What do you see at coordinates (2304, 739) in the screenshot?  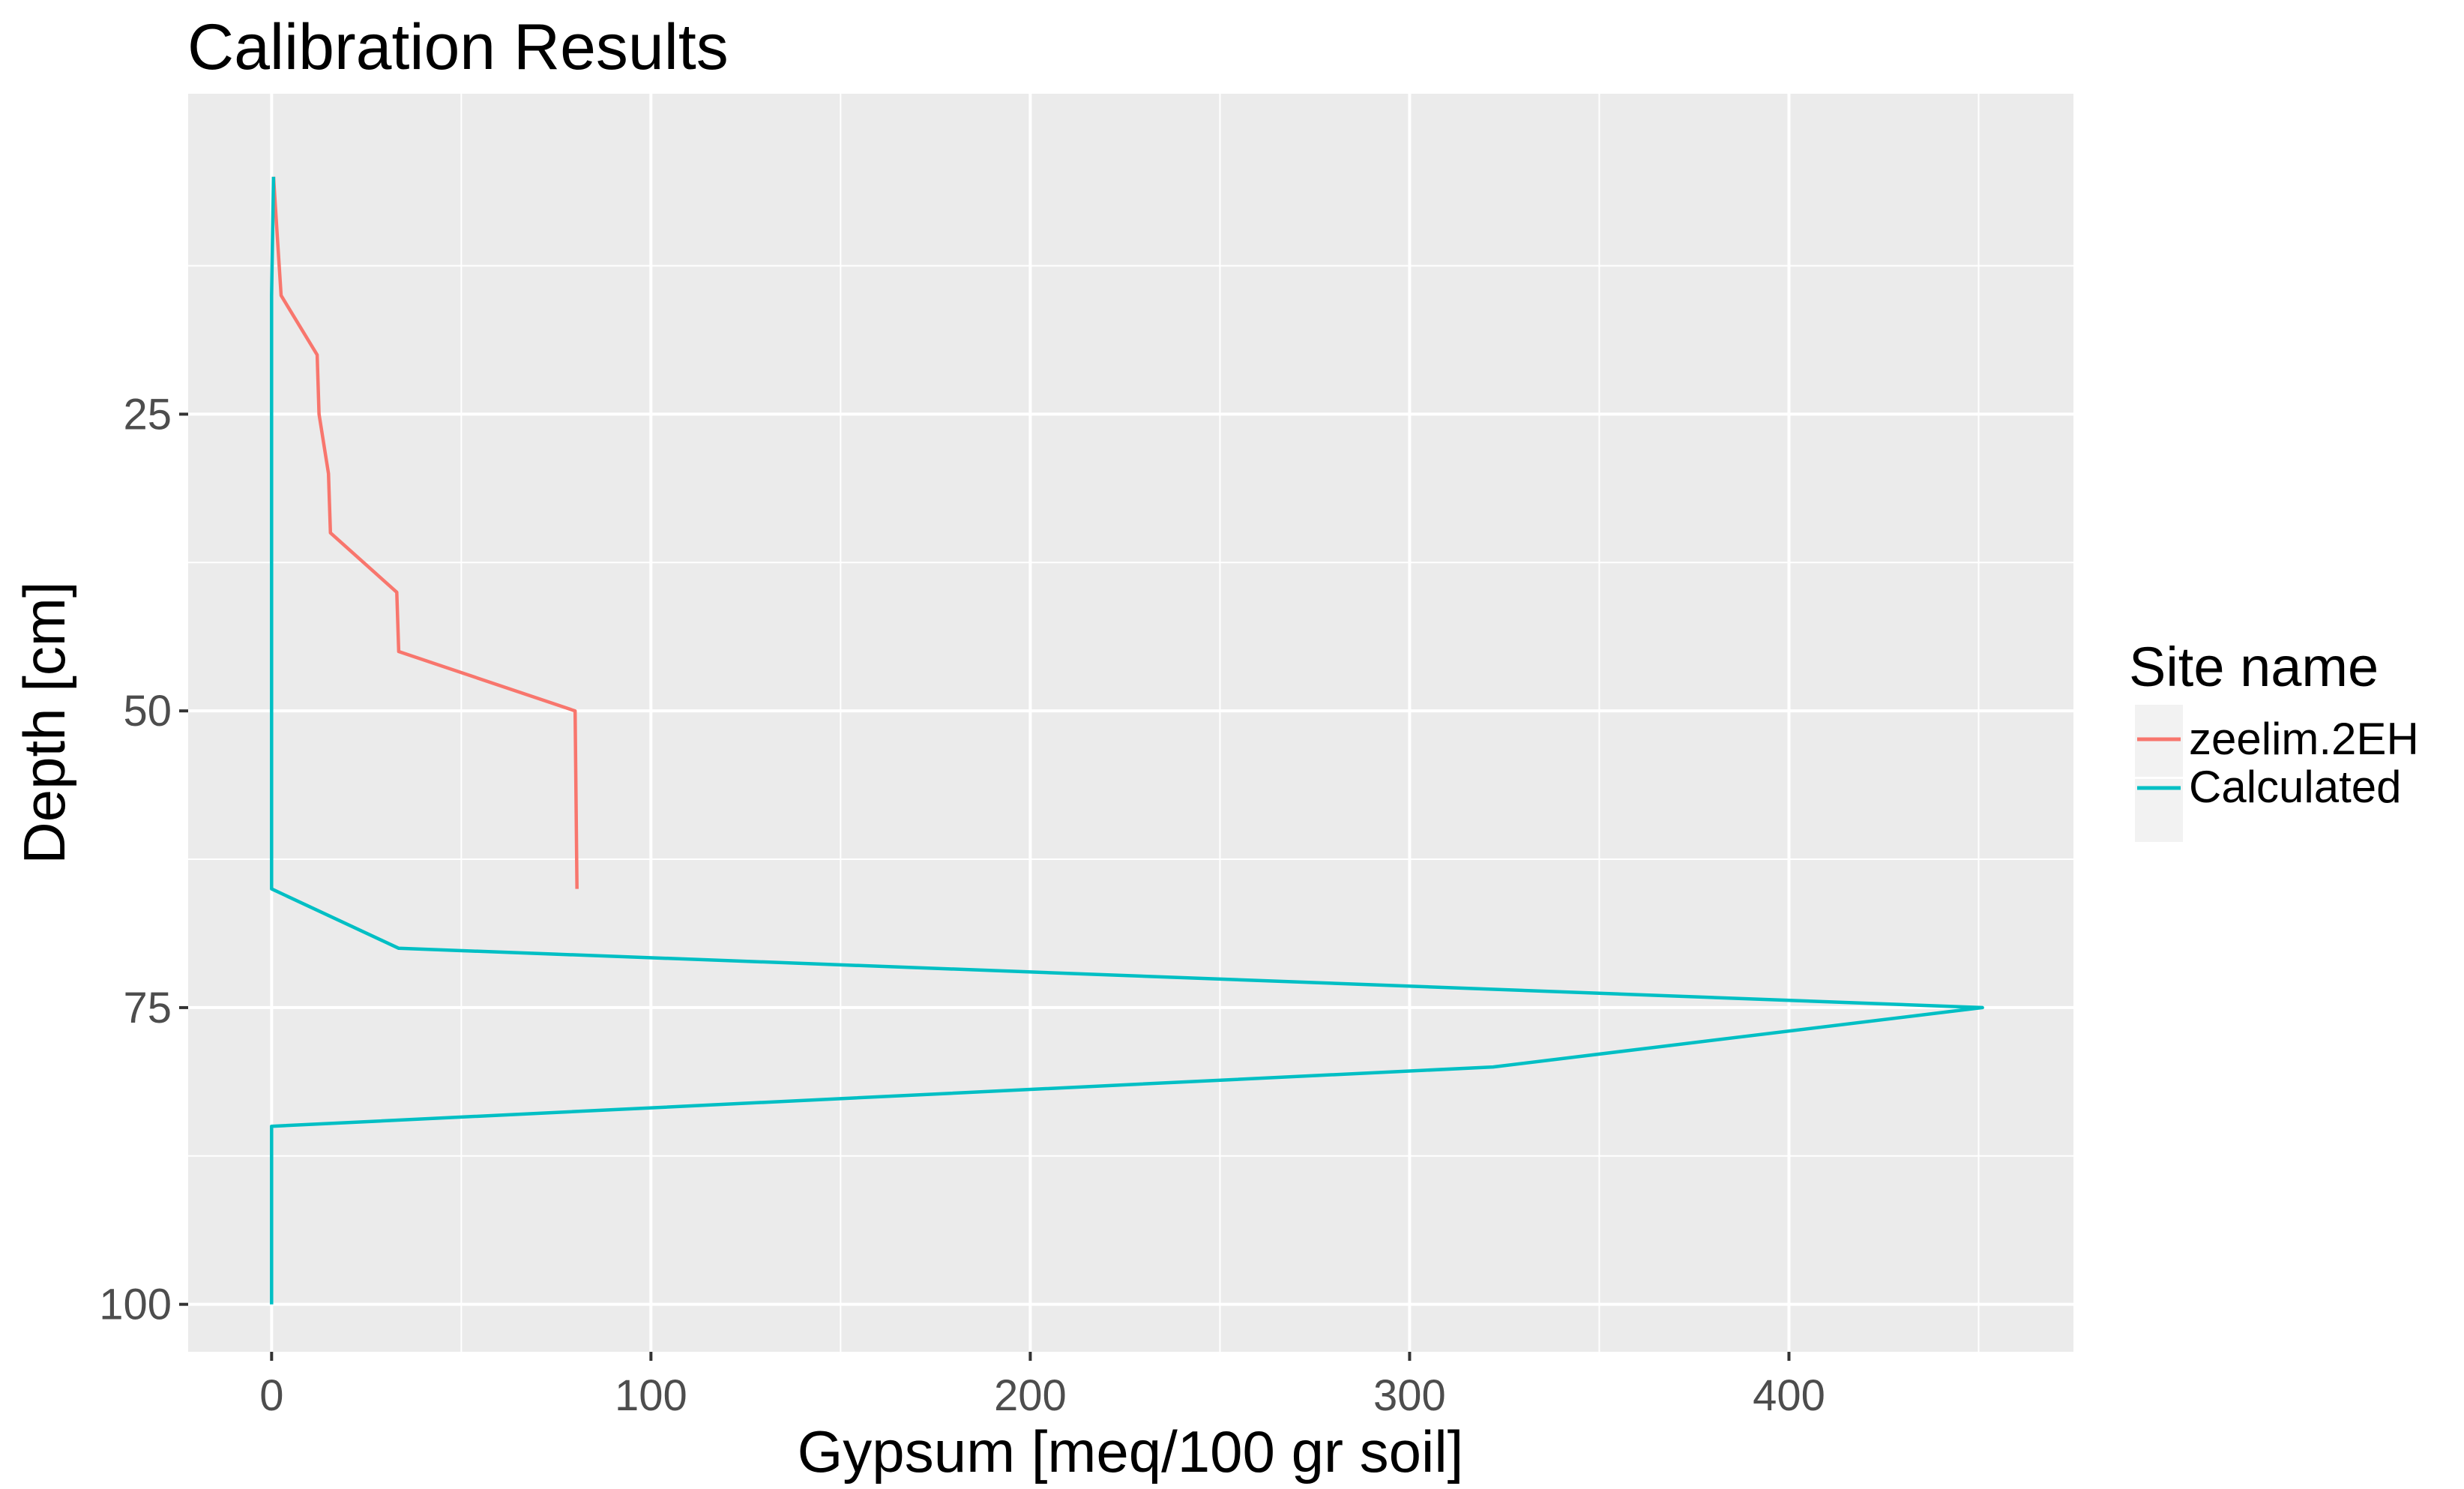 I see `legend-label-zeelim: zeelim.2EH` at bounding box center [2304, 739].